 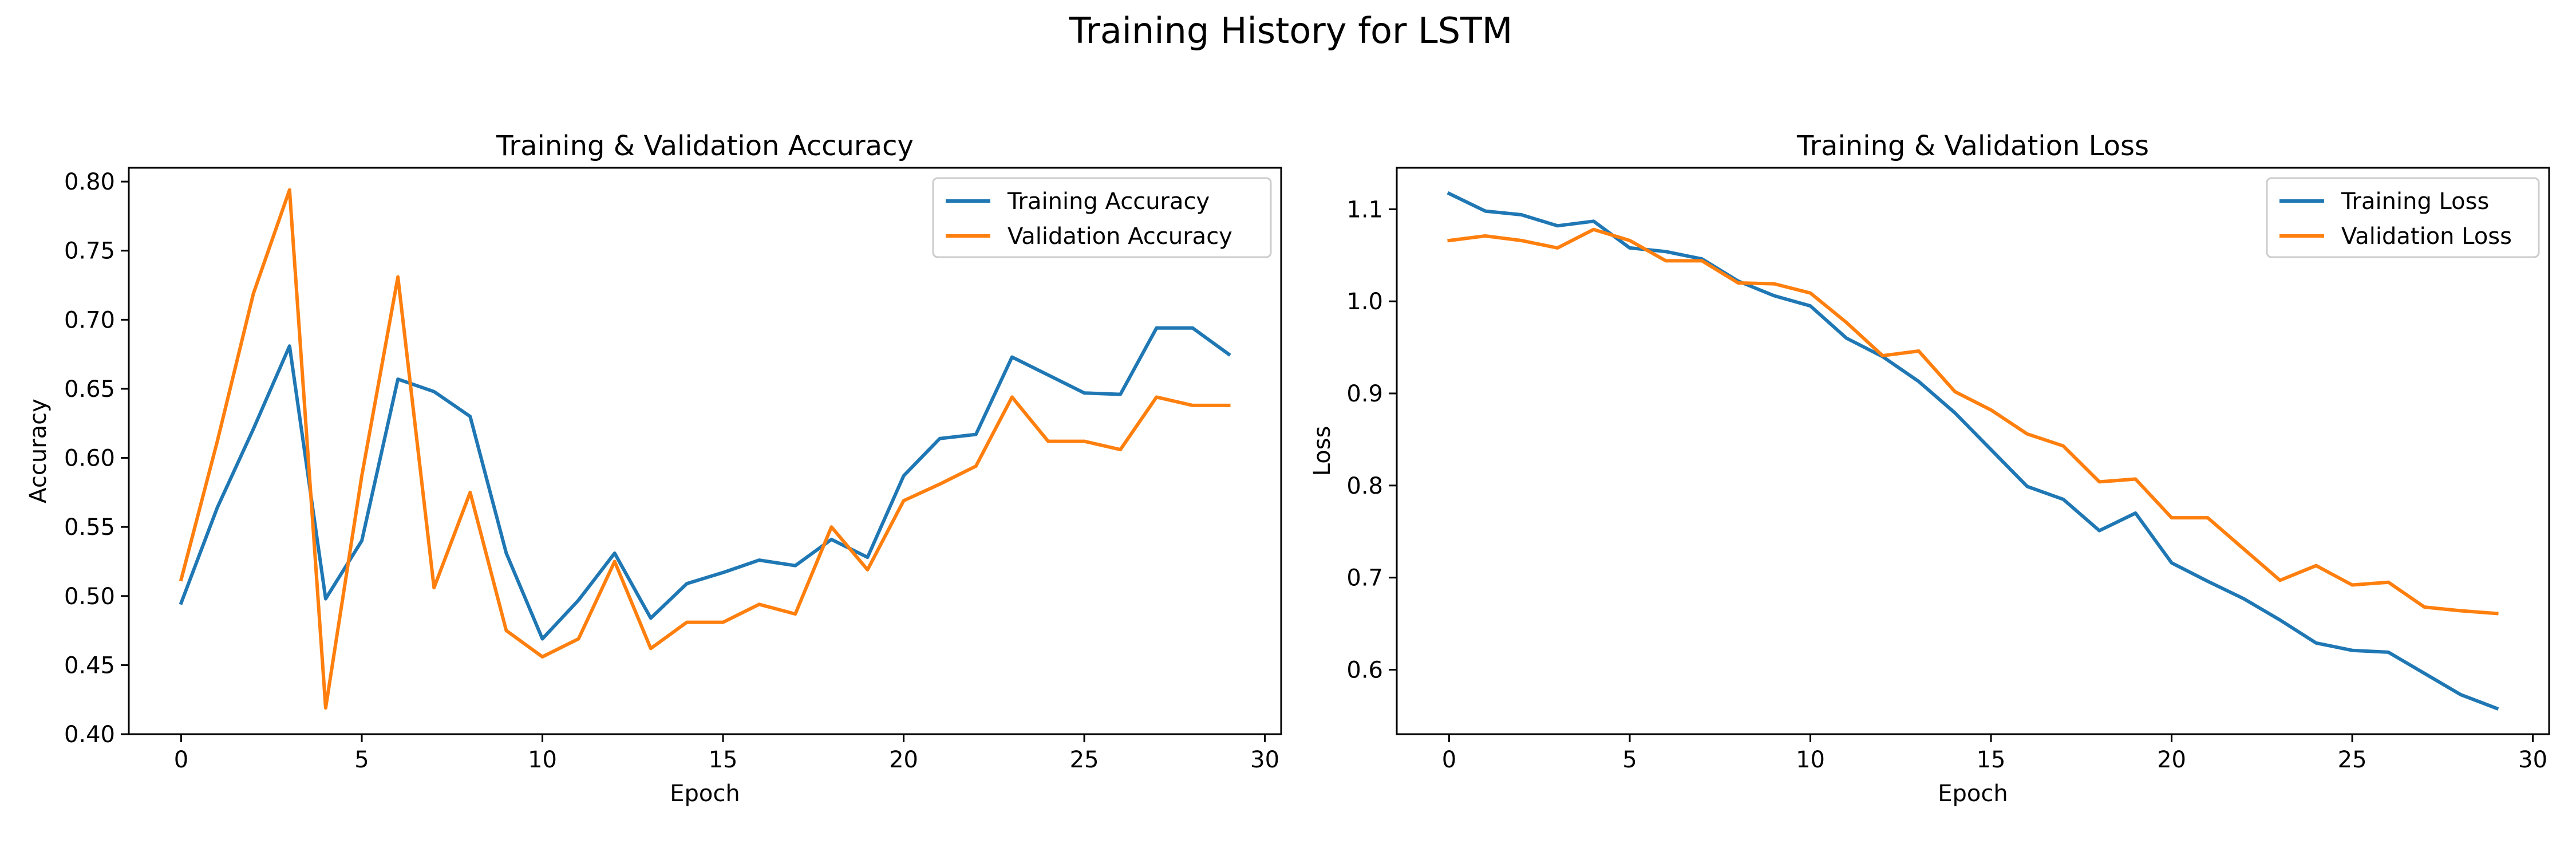 What do you see at coordinates (1629, 760) in the screenshot?
I see `loss-x-tick-label: 5` at bounding box center [1629, 760].